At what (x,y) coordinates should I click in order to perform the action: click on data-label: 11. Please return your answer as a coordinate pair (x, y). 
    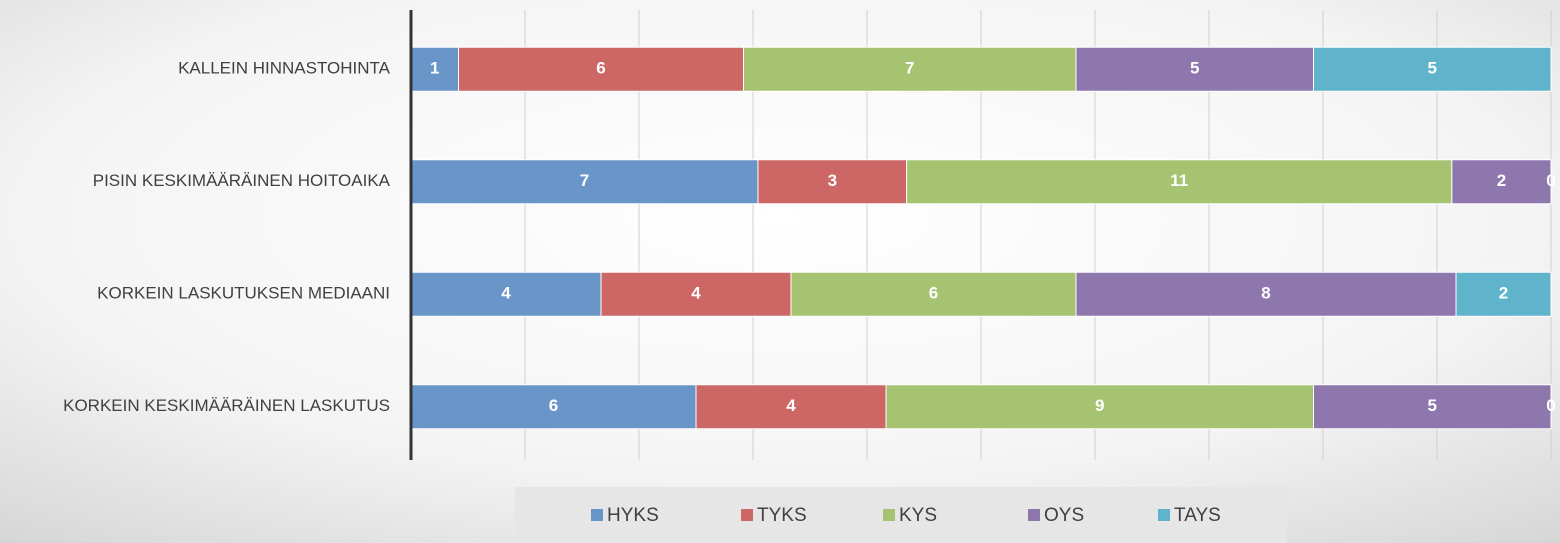
    Looking at the image, I should click on (1179, 180).